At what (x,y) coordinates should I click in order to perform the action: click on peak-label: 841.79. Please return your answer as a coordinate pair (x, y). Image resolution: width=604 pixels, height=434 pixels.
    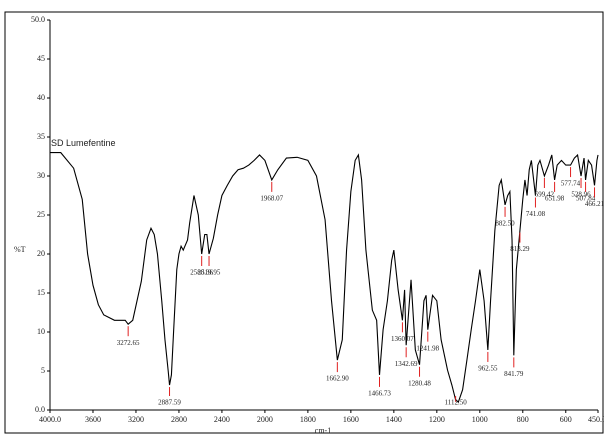
    Looking at the image, I should click on (514, 374).